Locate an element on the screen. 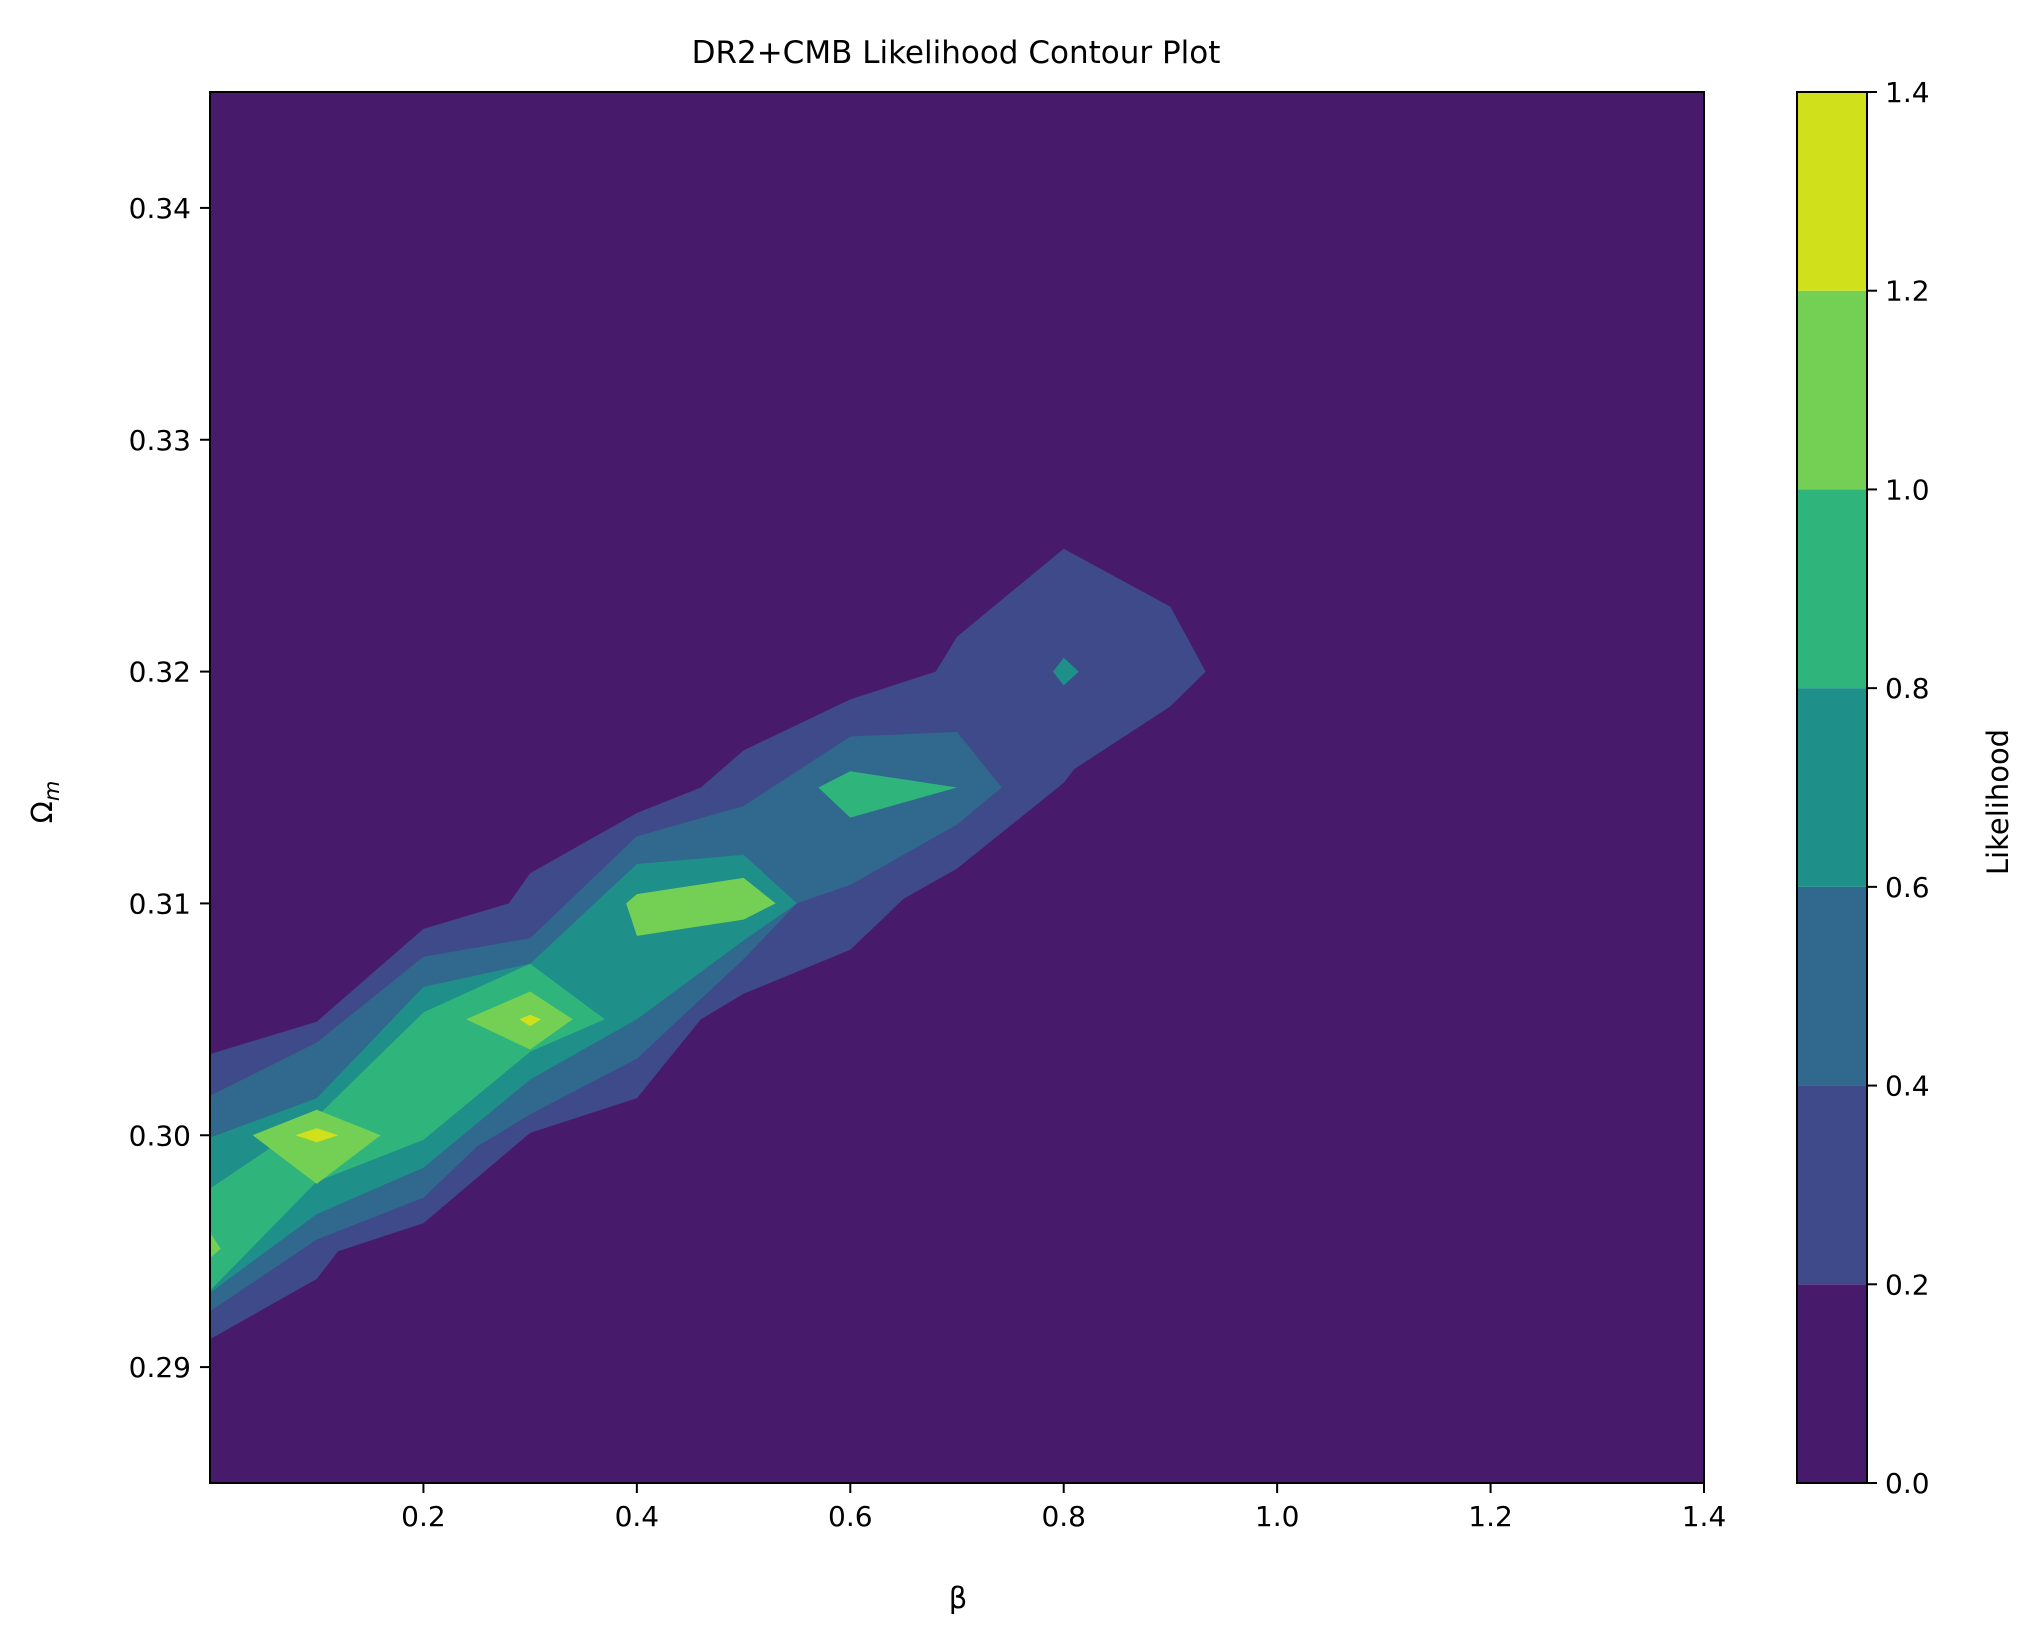 Image resolution: width=2042 pixels, height=1638 pixels. y-axis: 0.29 0.30 0.31 0.32 0.33 0.34 is located at coordinates (169, 788).